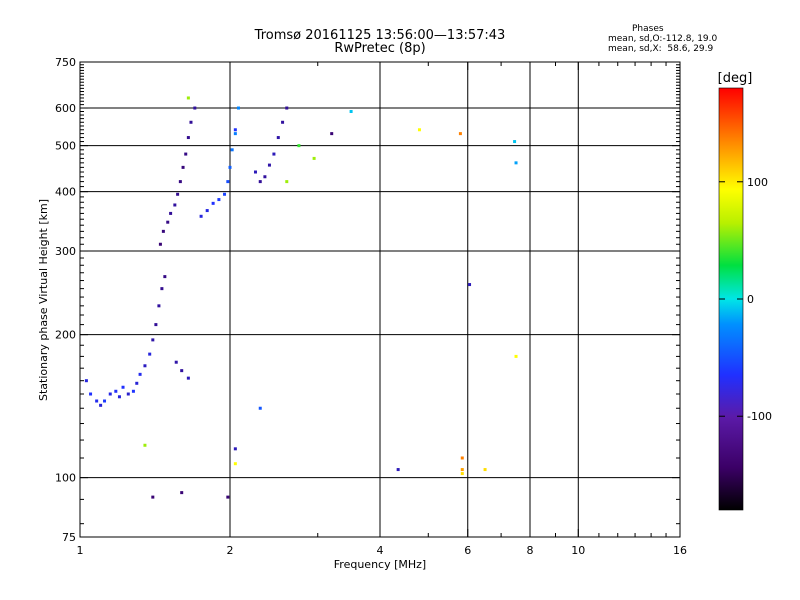 Image resolution: width=800 pixels, height=600 pixels. I want to click on x-axis-label: Frequency [MHz], so click(380, 564).